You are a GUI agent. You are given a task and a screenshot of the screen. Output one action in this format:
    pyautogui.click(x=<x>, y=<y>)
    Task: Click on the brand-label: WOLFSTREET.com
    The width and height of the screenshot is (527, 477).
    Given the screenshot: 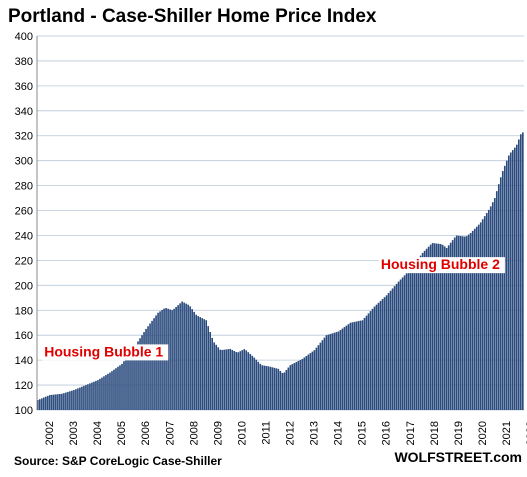 What is the action you would take?
    pyautogui.click(x=458, y=457)
    